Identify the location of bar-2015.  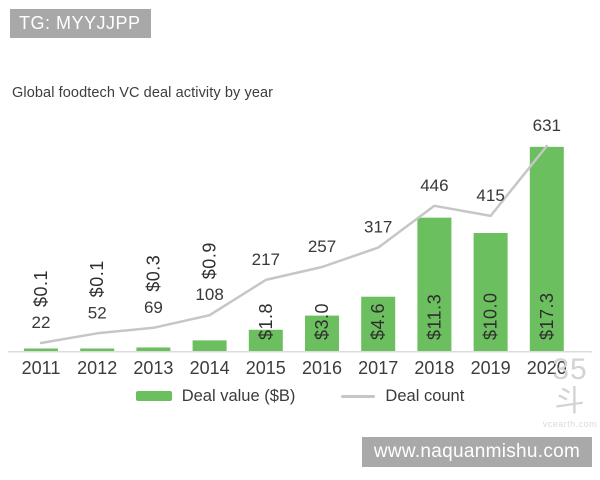
(265, 340).